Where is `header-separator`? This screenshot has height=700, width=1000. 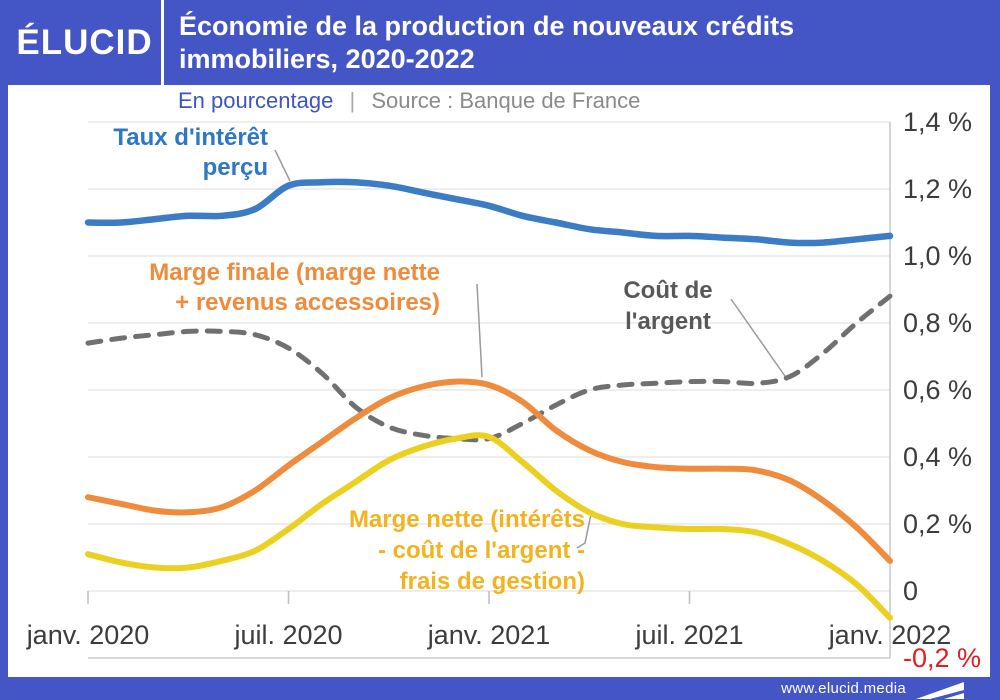 header-separator is located at coordinates (162, 42).